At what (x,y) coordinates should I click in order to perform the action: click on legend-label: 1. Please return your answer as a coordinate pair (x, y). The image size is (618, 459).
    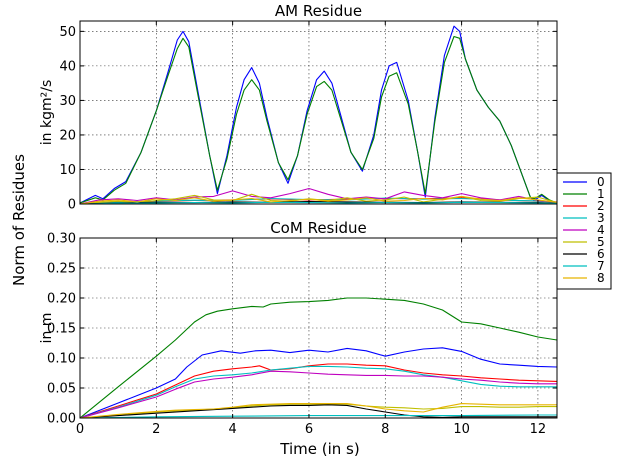
    Looking at the image, I should click on (601, 194).